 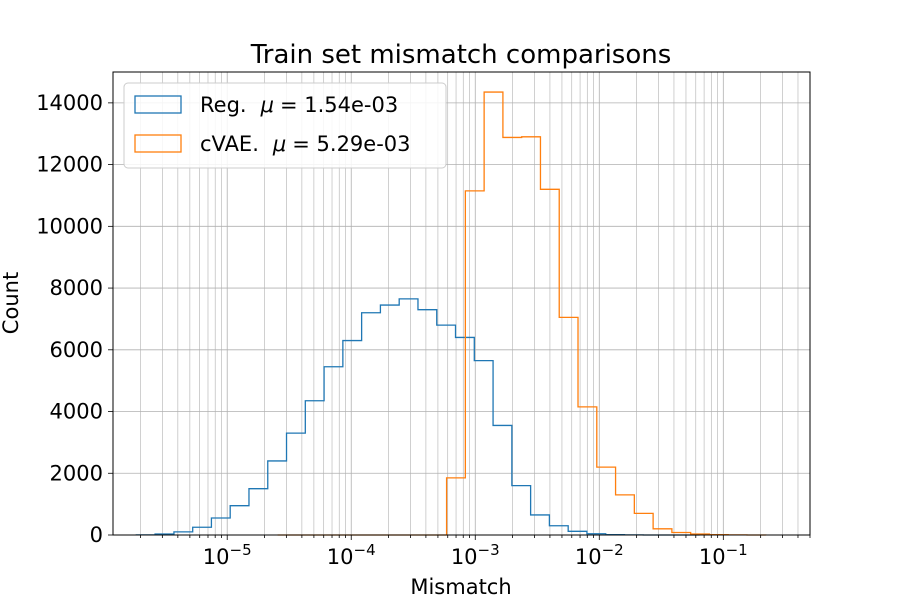 I want to click on legend-reg-mu: μ, so click(x=267, y=105).